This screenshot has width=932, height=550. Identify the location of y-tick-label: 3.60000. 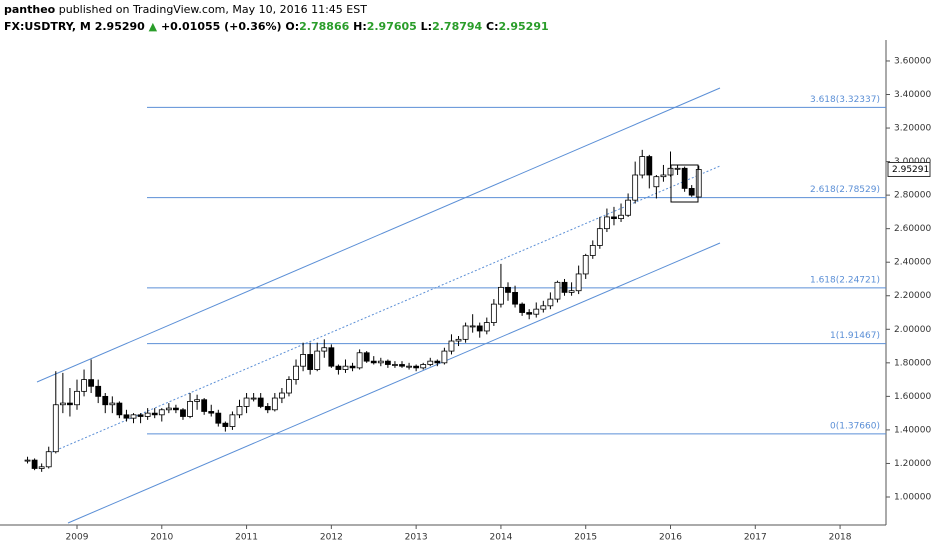
(912, 61).